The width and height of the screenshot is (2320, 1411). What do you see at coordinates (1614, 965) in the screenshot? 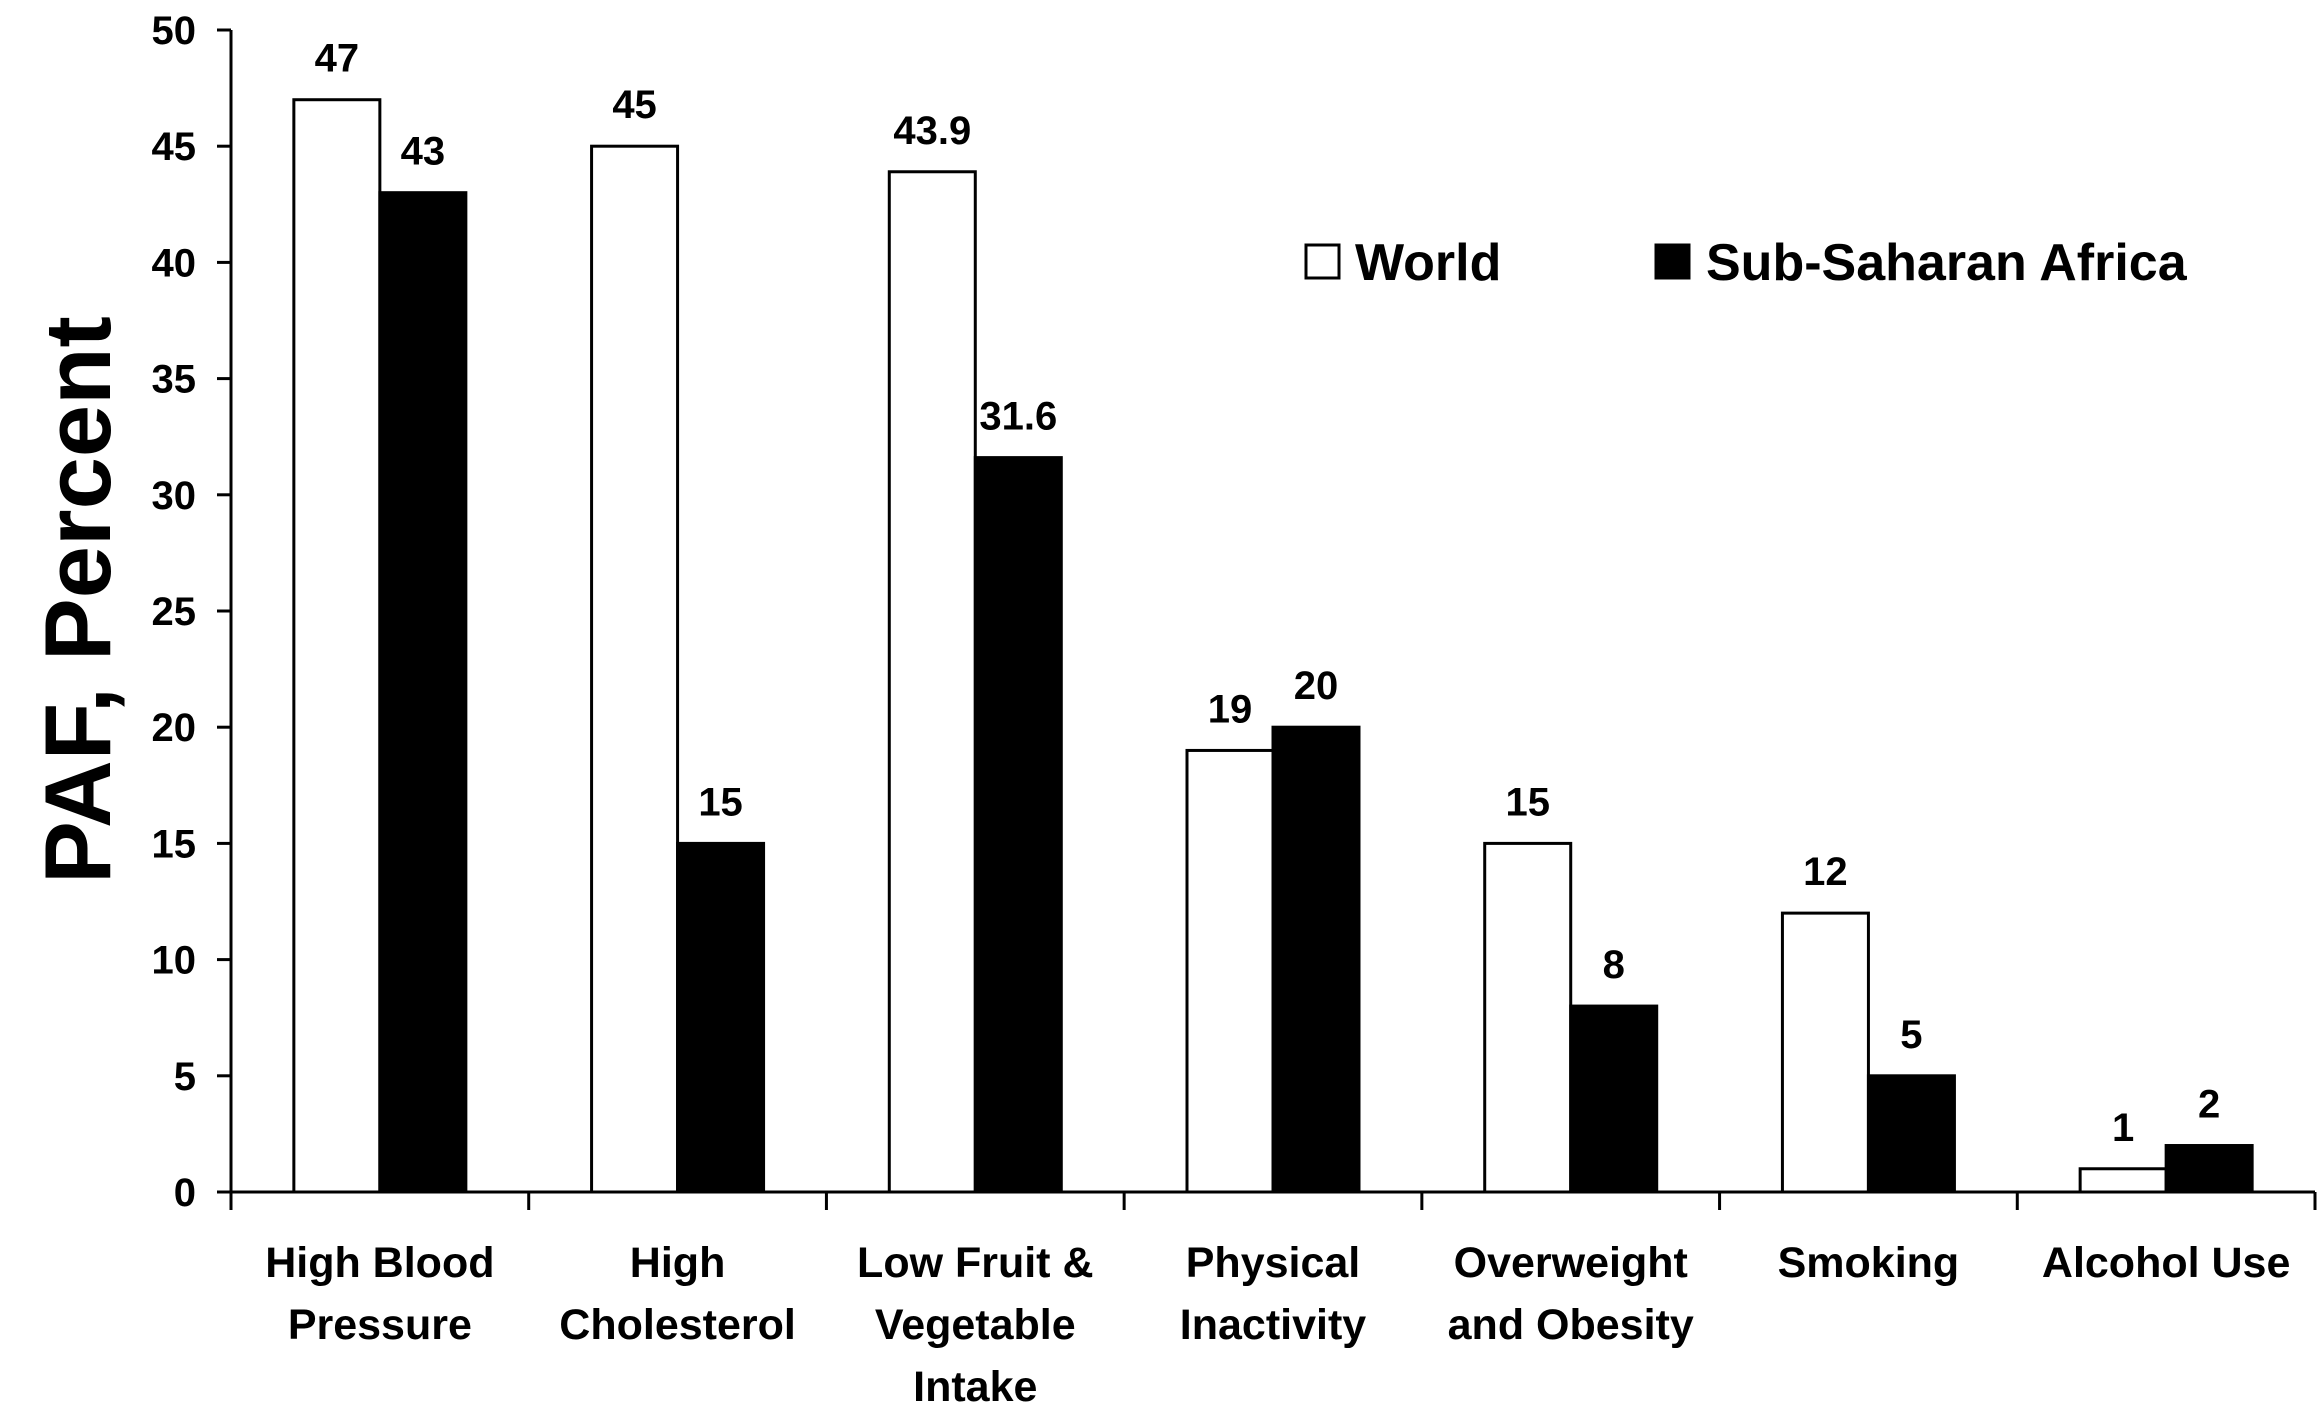
I see `data-label: 8` at bounding box center [1614, 965].